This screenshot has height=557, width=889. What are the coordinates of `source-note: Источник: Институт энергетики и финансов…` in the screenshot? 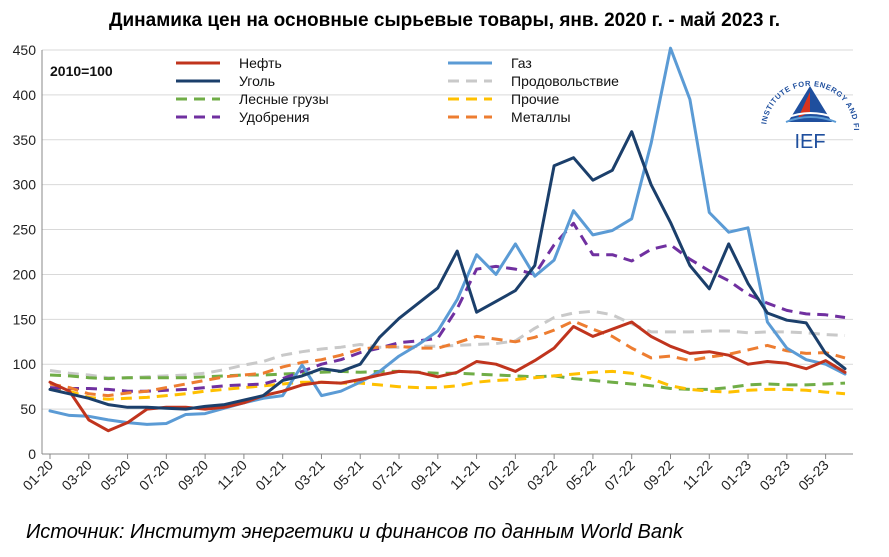 It's located at (355, 532).